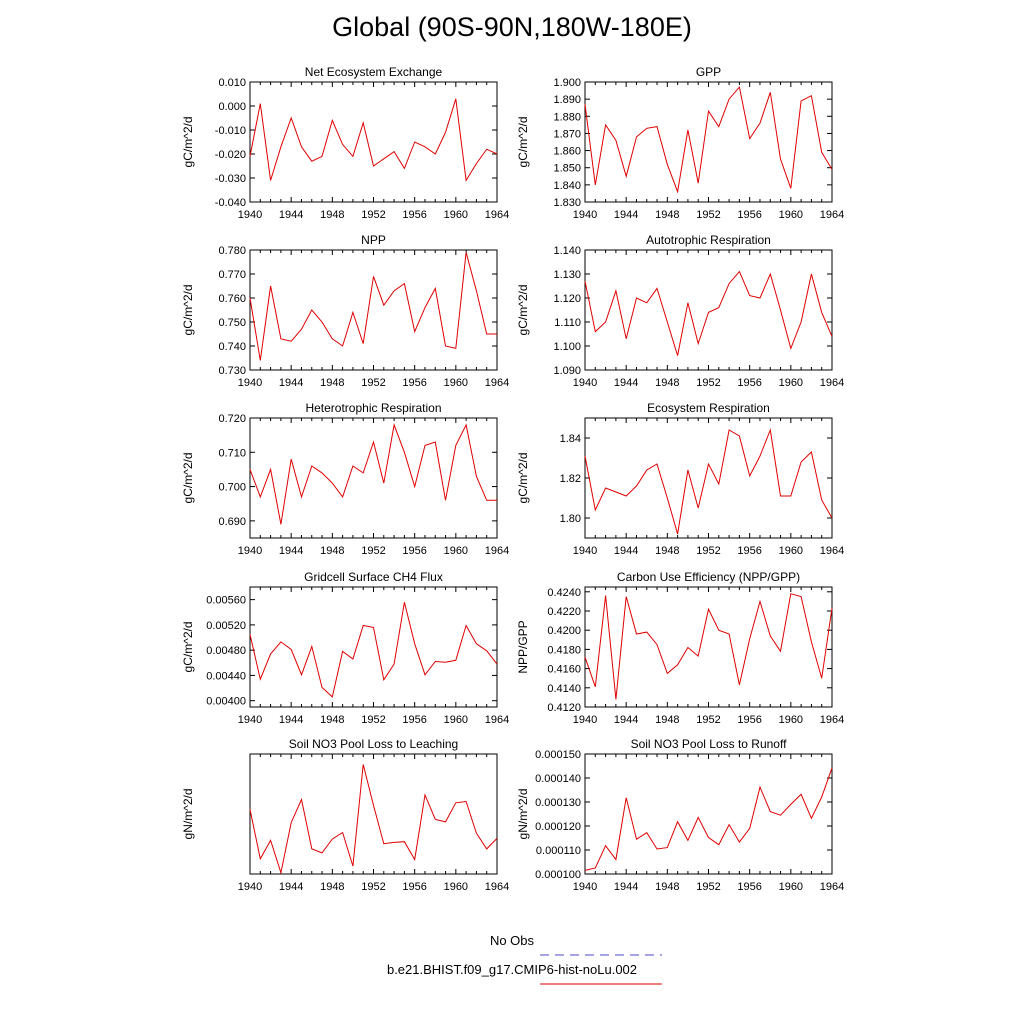 The image size is (1024, 1024). I want to click on y-tick-label: 0.000130, so click(558, 803).